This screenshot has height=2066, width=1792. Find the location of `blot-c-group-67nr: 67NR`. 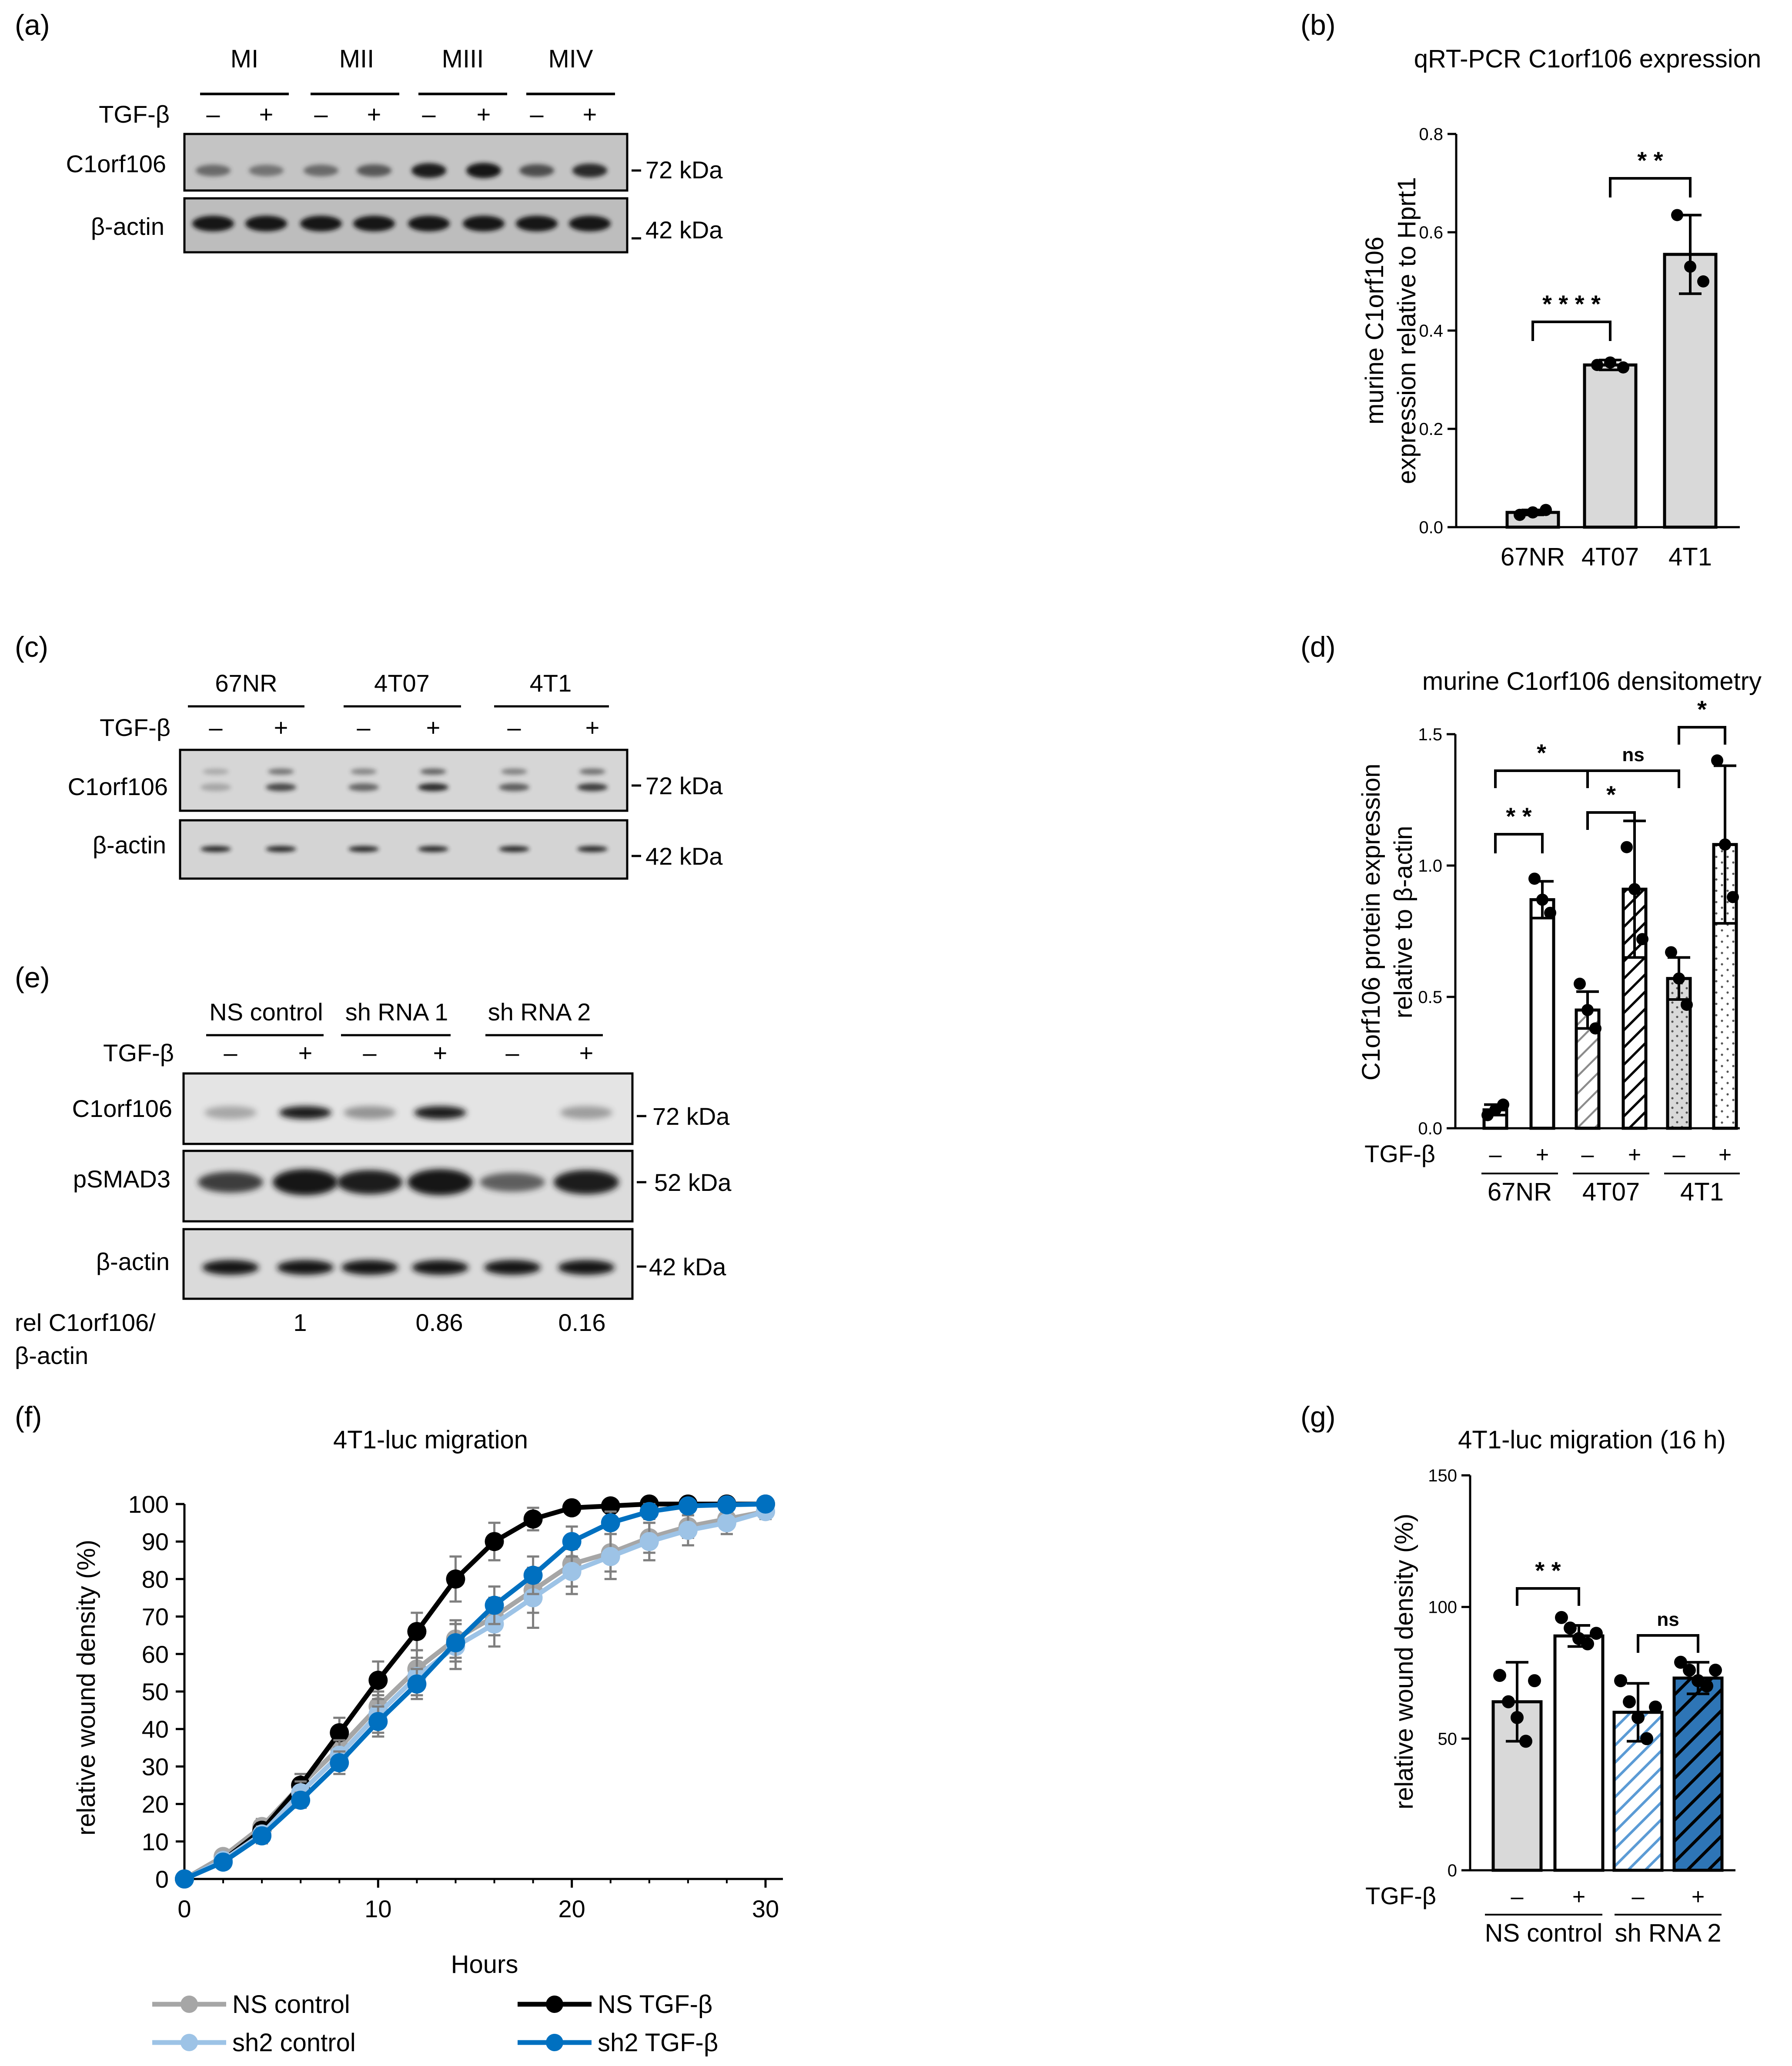

blot-c-group-67nr: 67NR is located at coordinates (246, 683).